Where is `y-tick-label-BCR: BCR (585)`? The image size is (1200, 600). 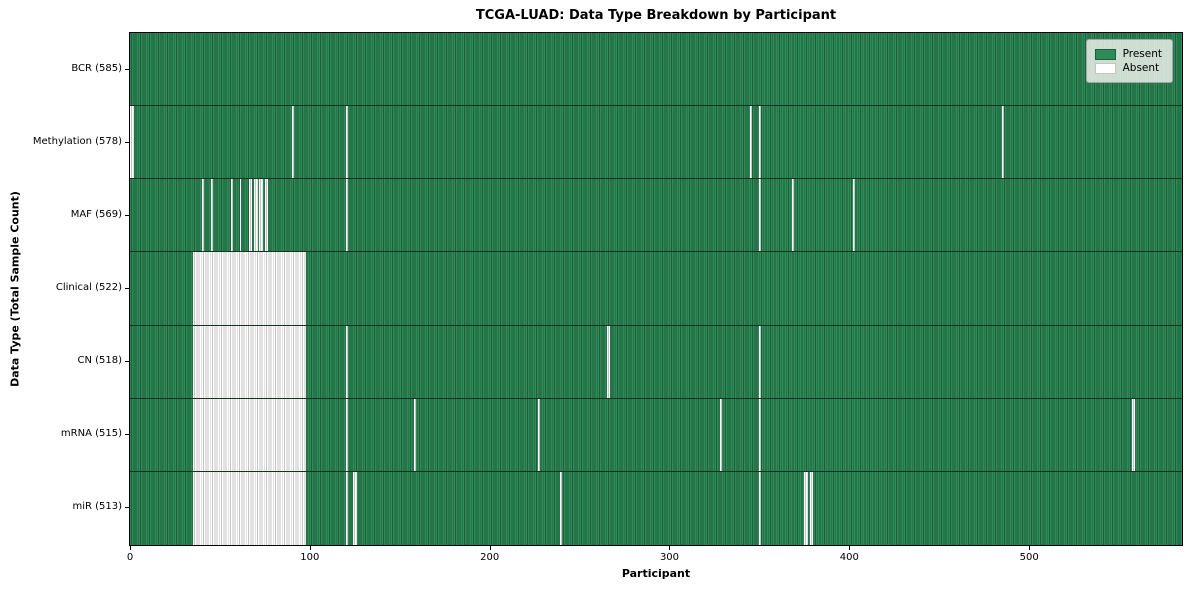 y-tick-label-BCR: BCR (585) is located at coordinates (96, 68).